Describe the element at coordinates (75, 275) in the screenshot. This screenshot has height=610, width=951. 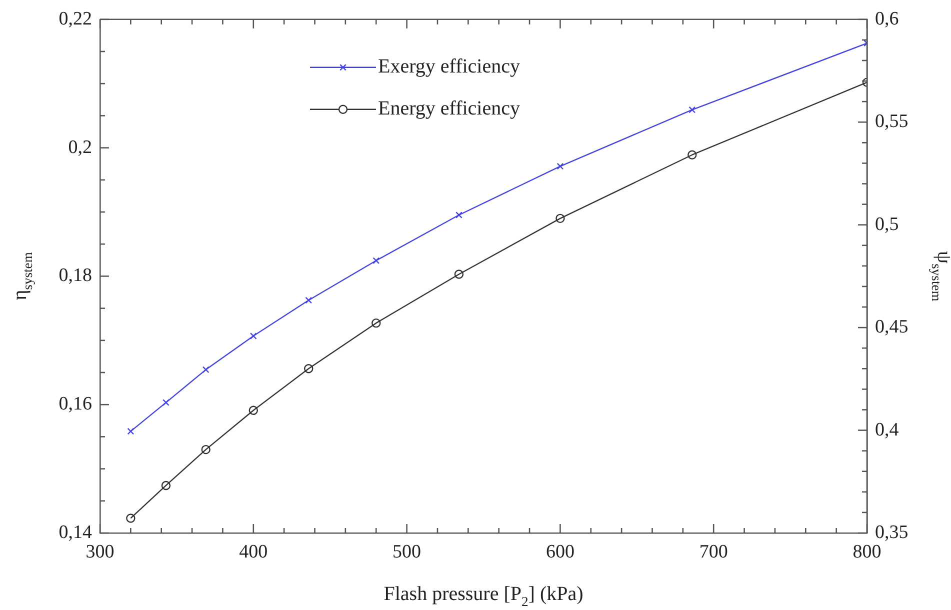
I see `y-tick-label: 0,18` at that location.